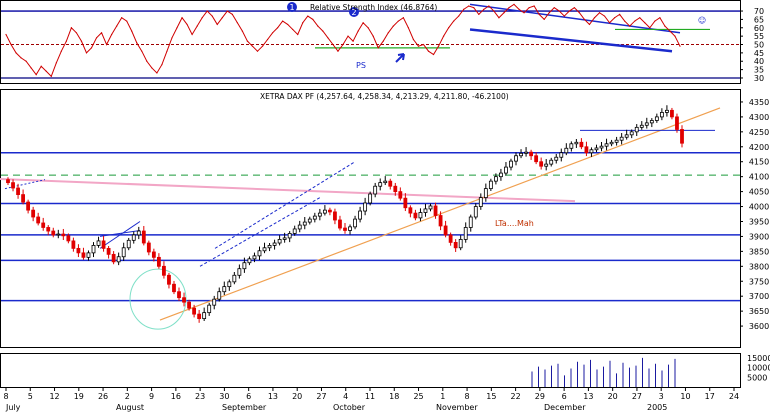  I want to click on xtick-label: 26, so click(103, 396).